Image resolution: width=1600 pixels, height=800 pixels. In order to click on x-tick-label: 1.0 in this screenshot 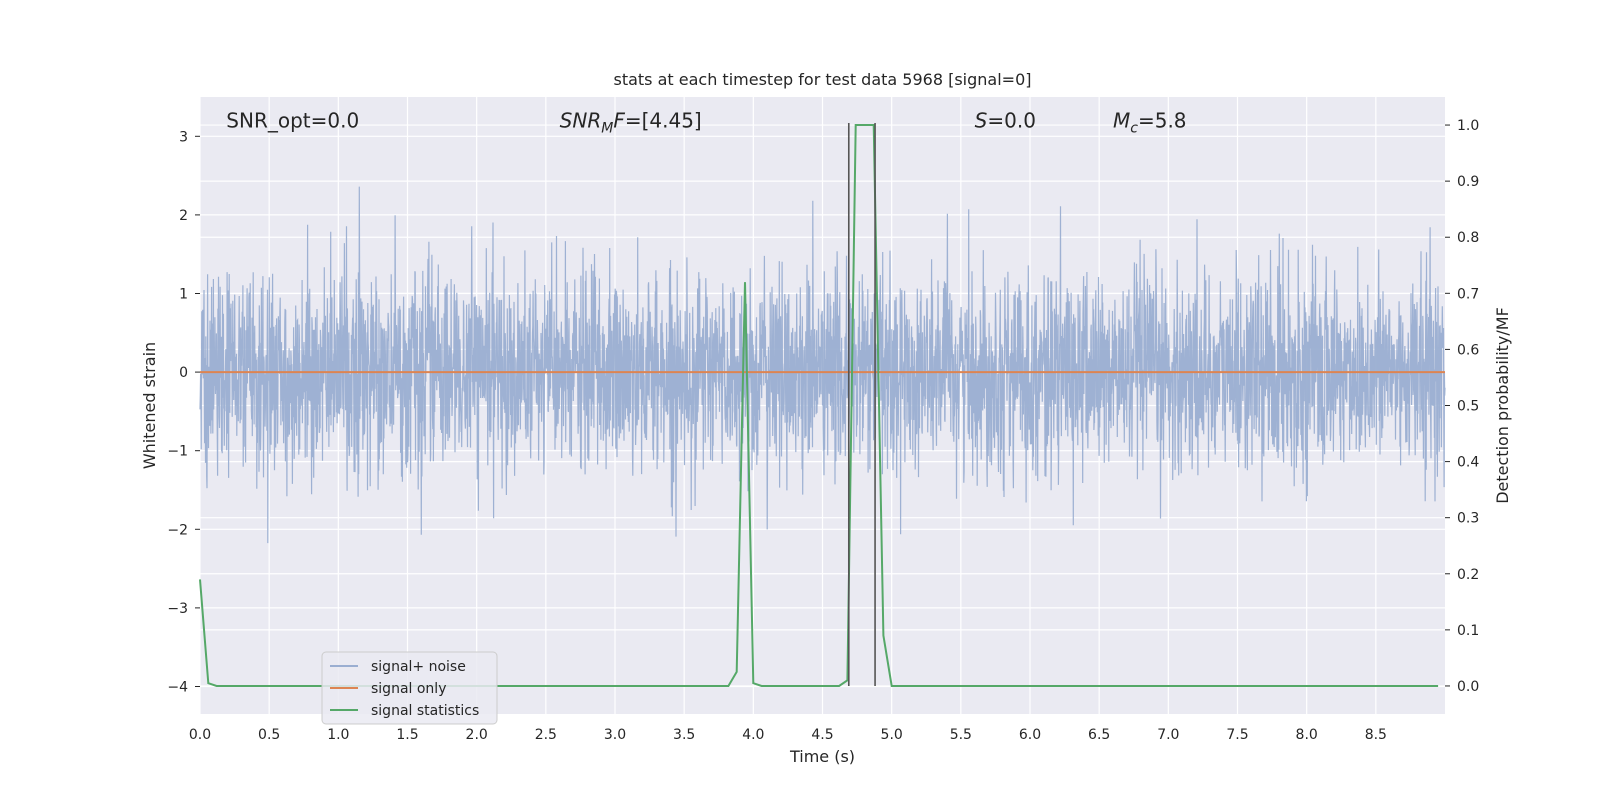, I will do `click(338, 735)`.